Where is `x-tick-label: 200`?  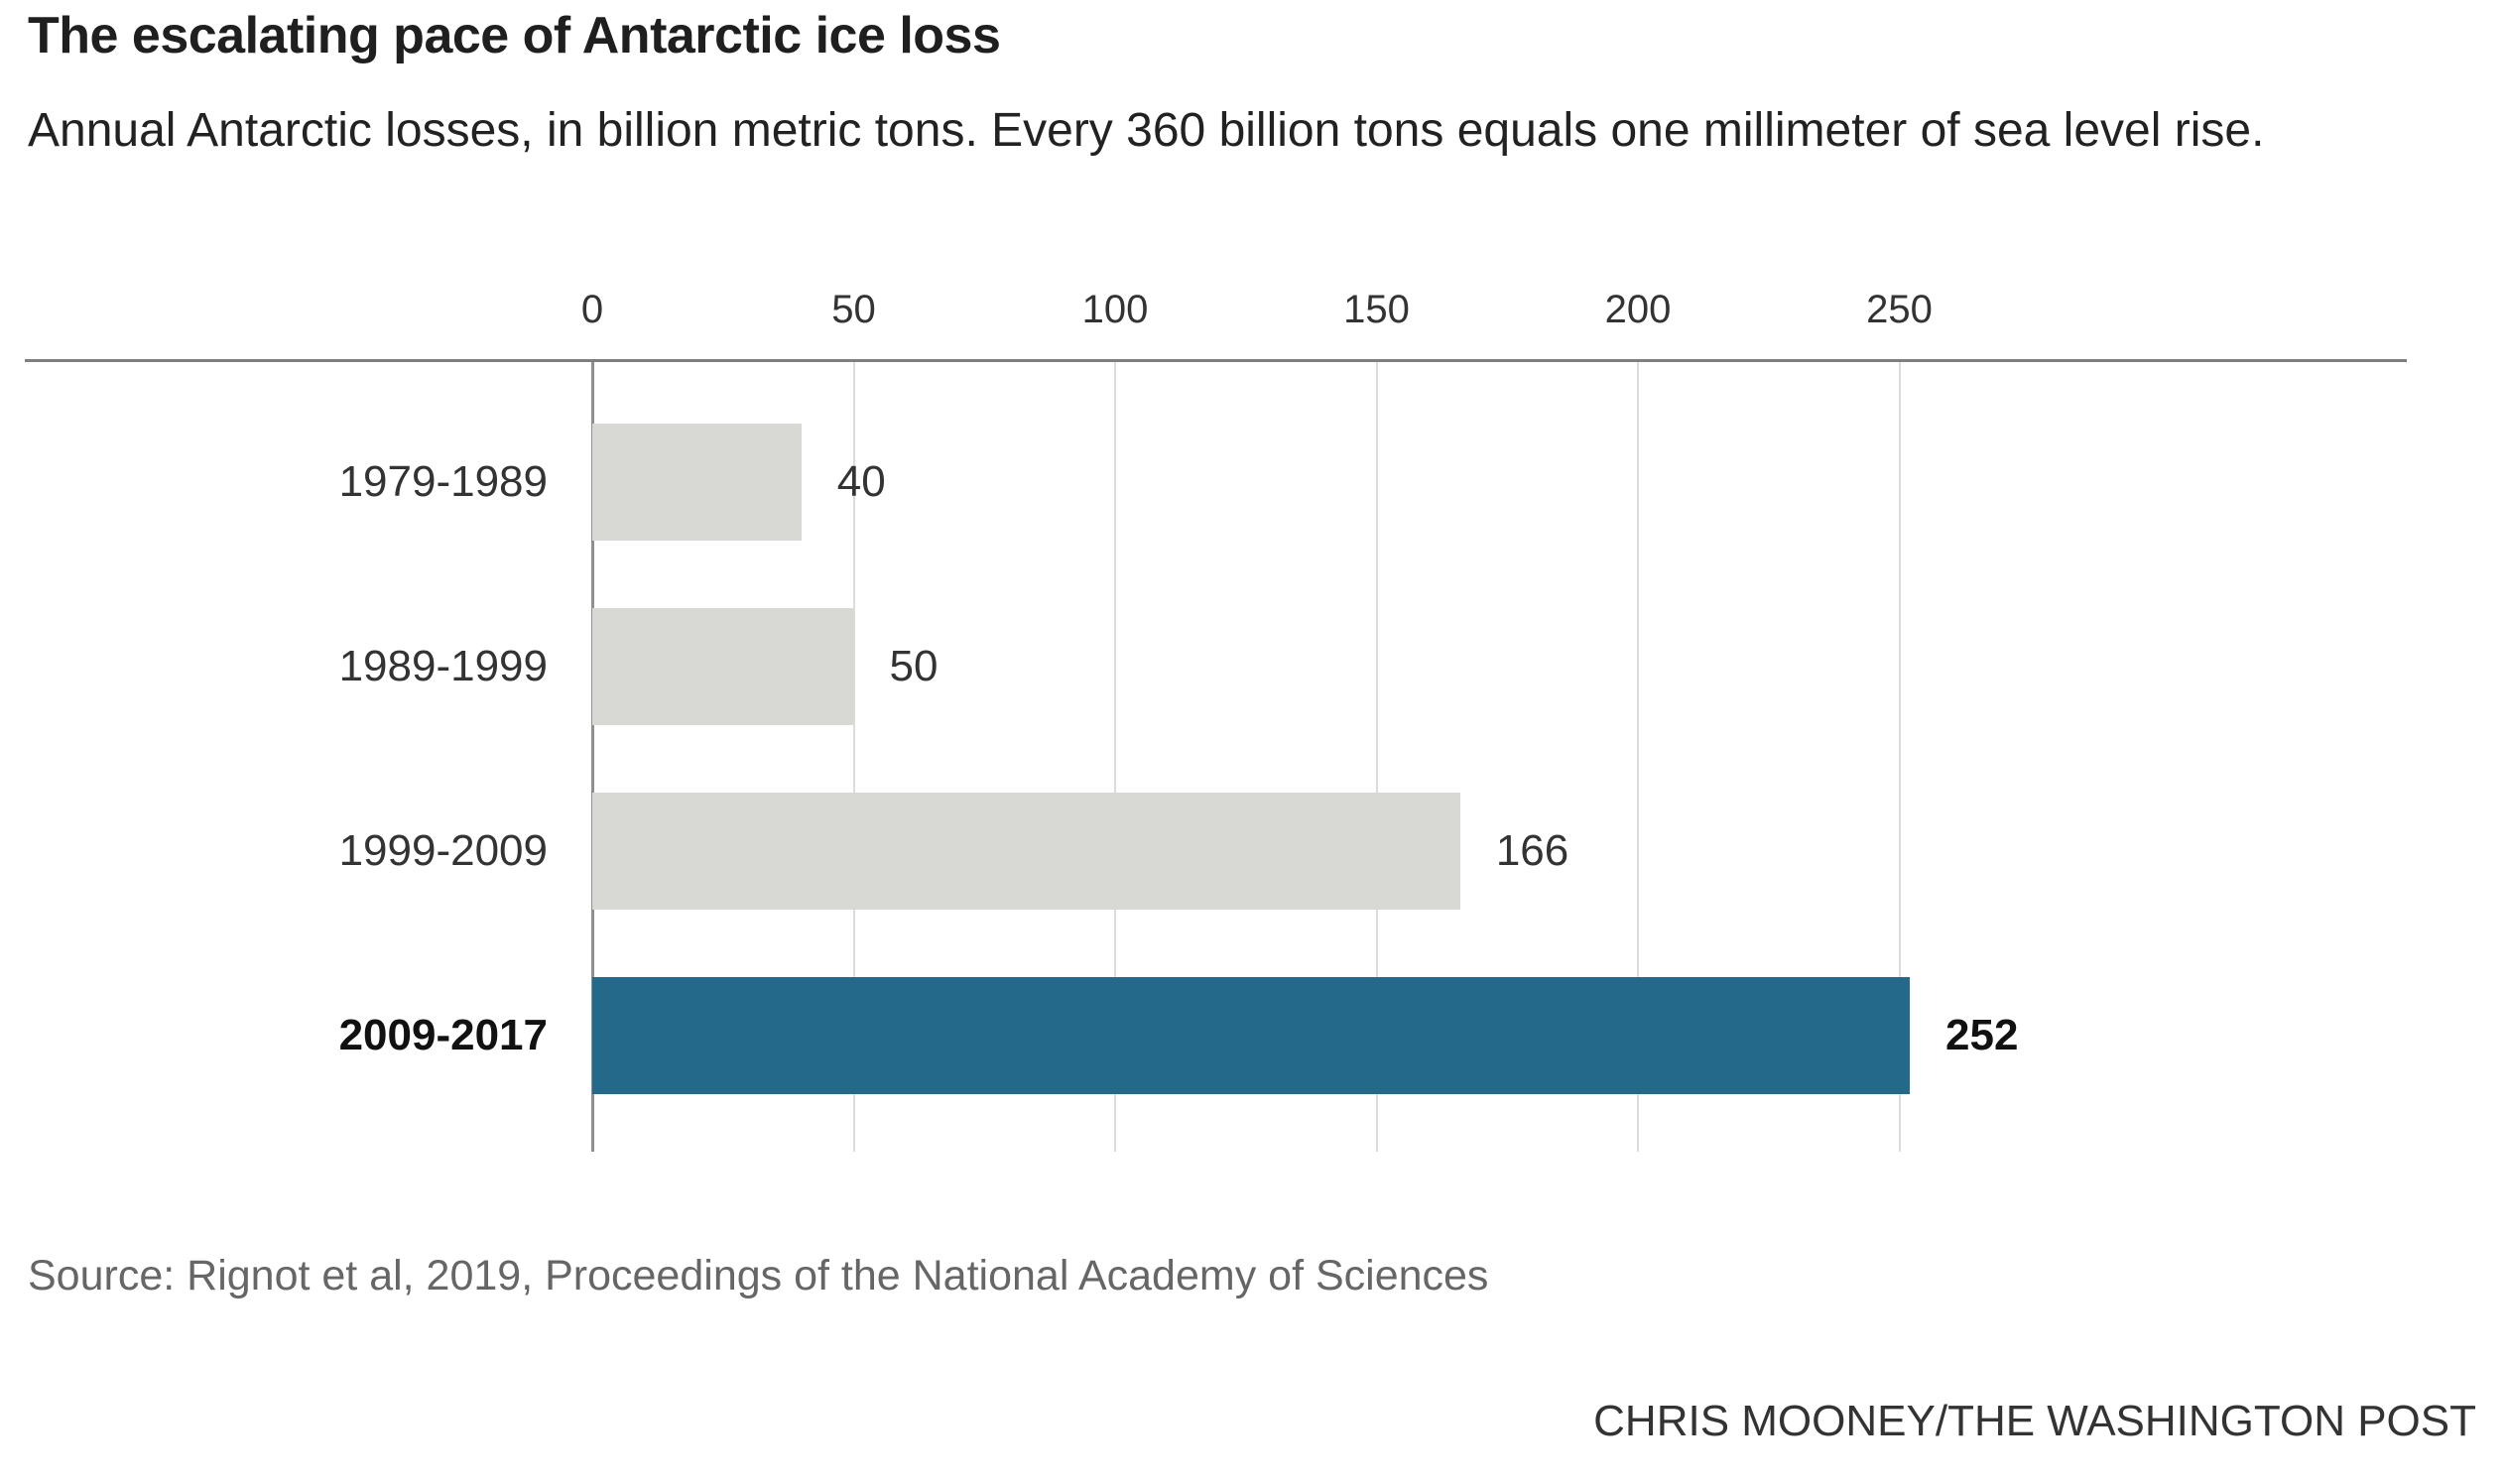 x-tick-label: 200 is located at coordinates (1638, 309).